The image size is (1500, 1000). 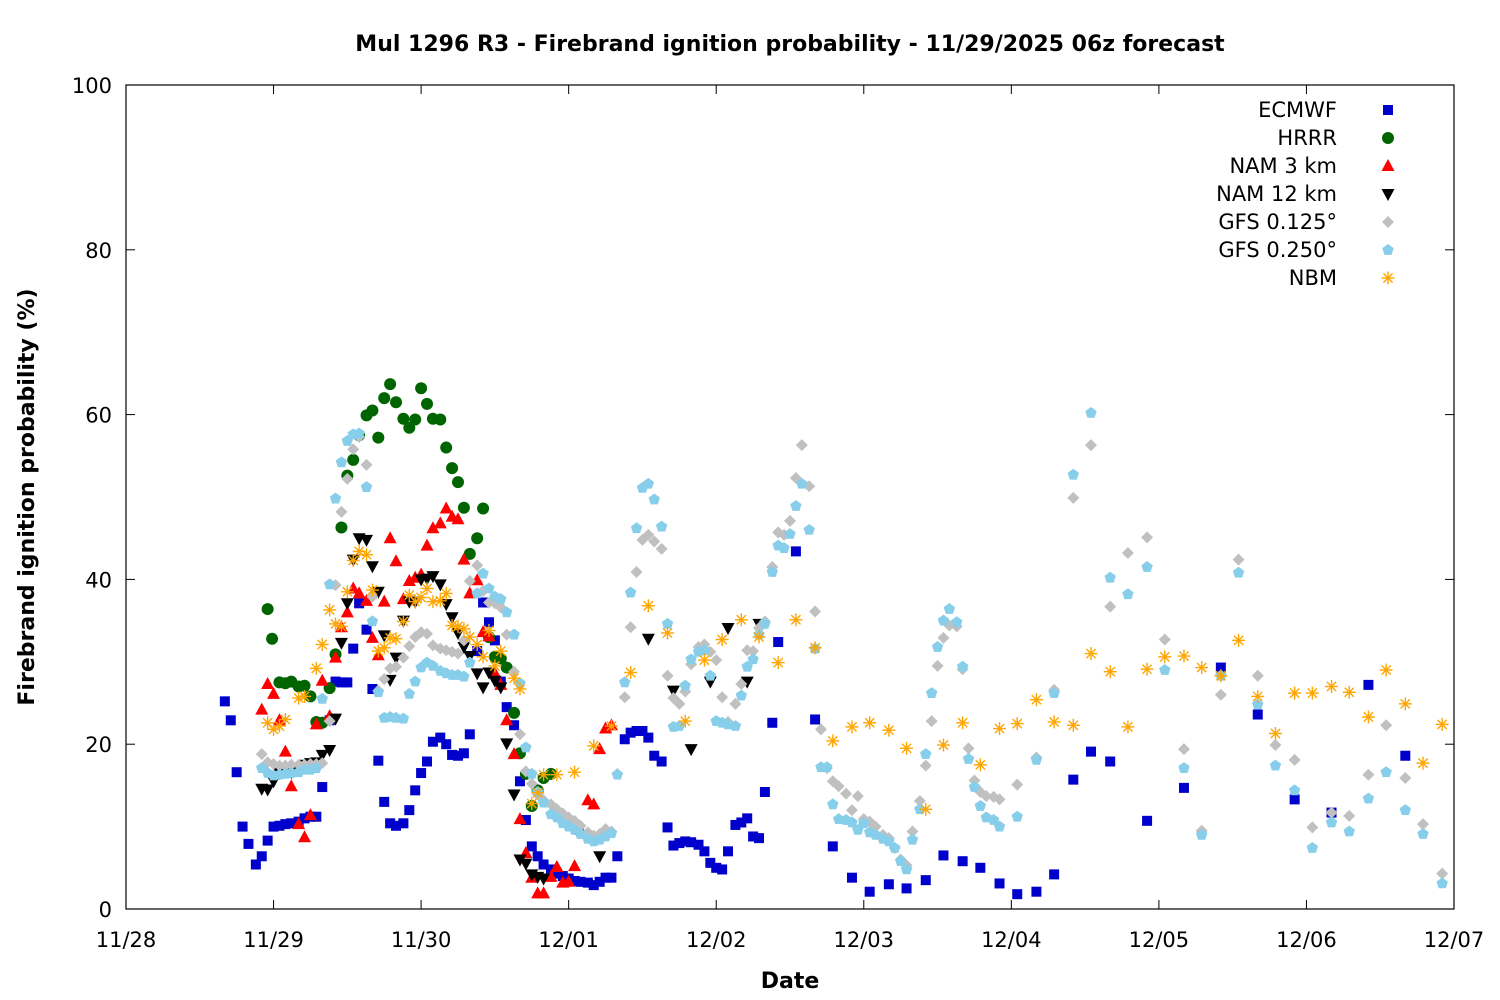 What do you see at coordinates (1454, 940) in the screenshot?
I see `x-tick-label: 12/07` at bounding box center [1454, 940].